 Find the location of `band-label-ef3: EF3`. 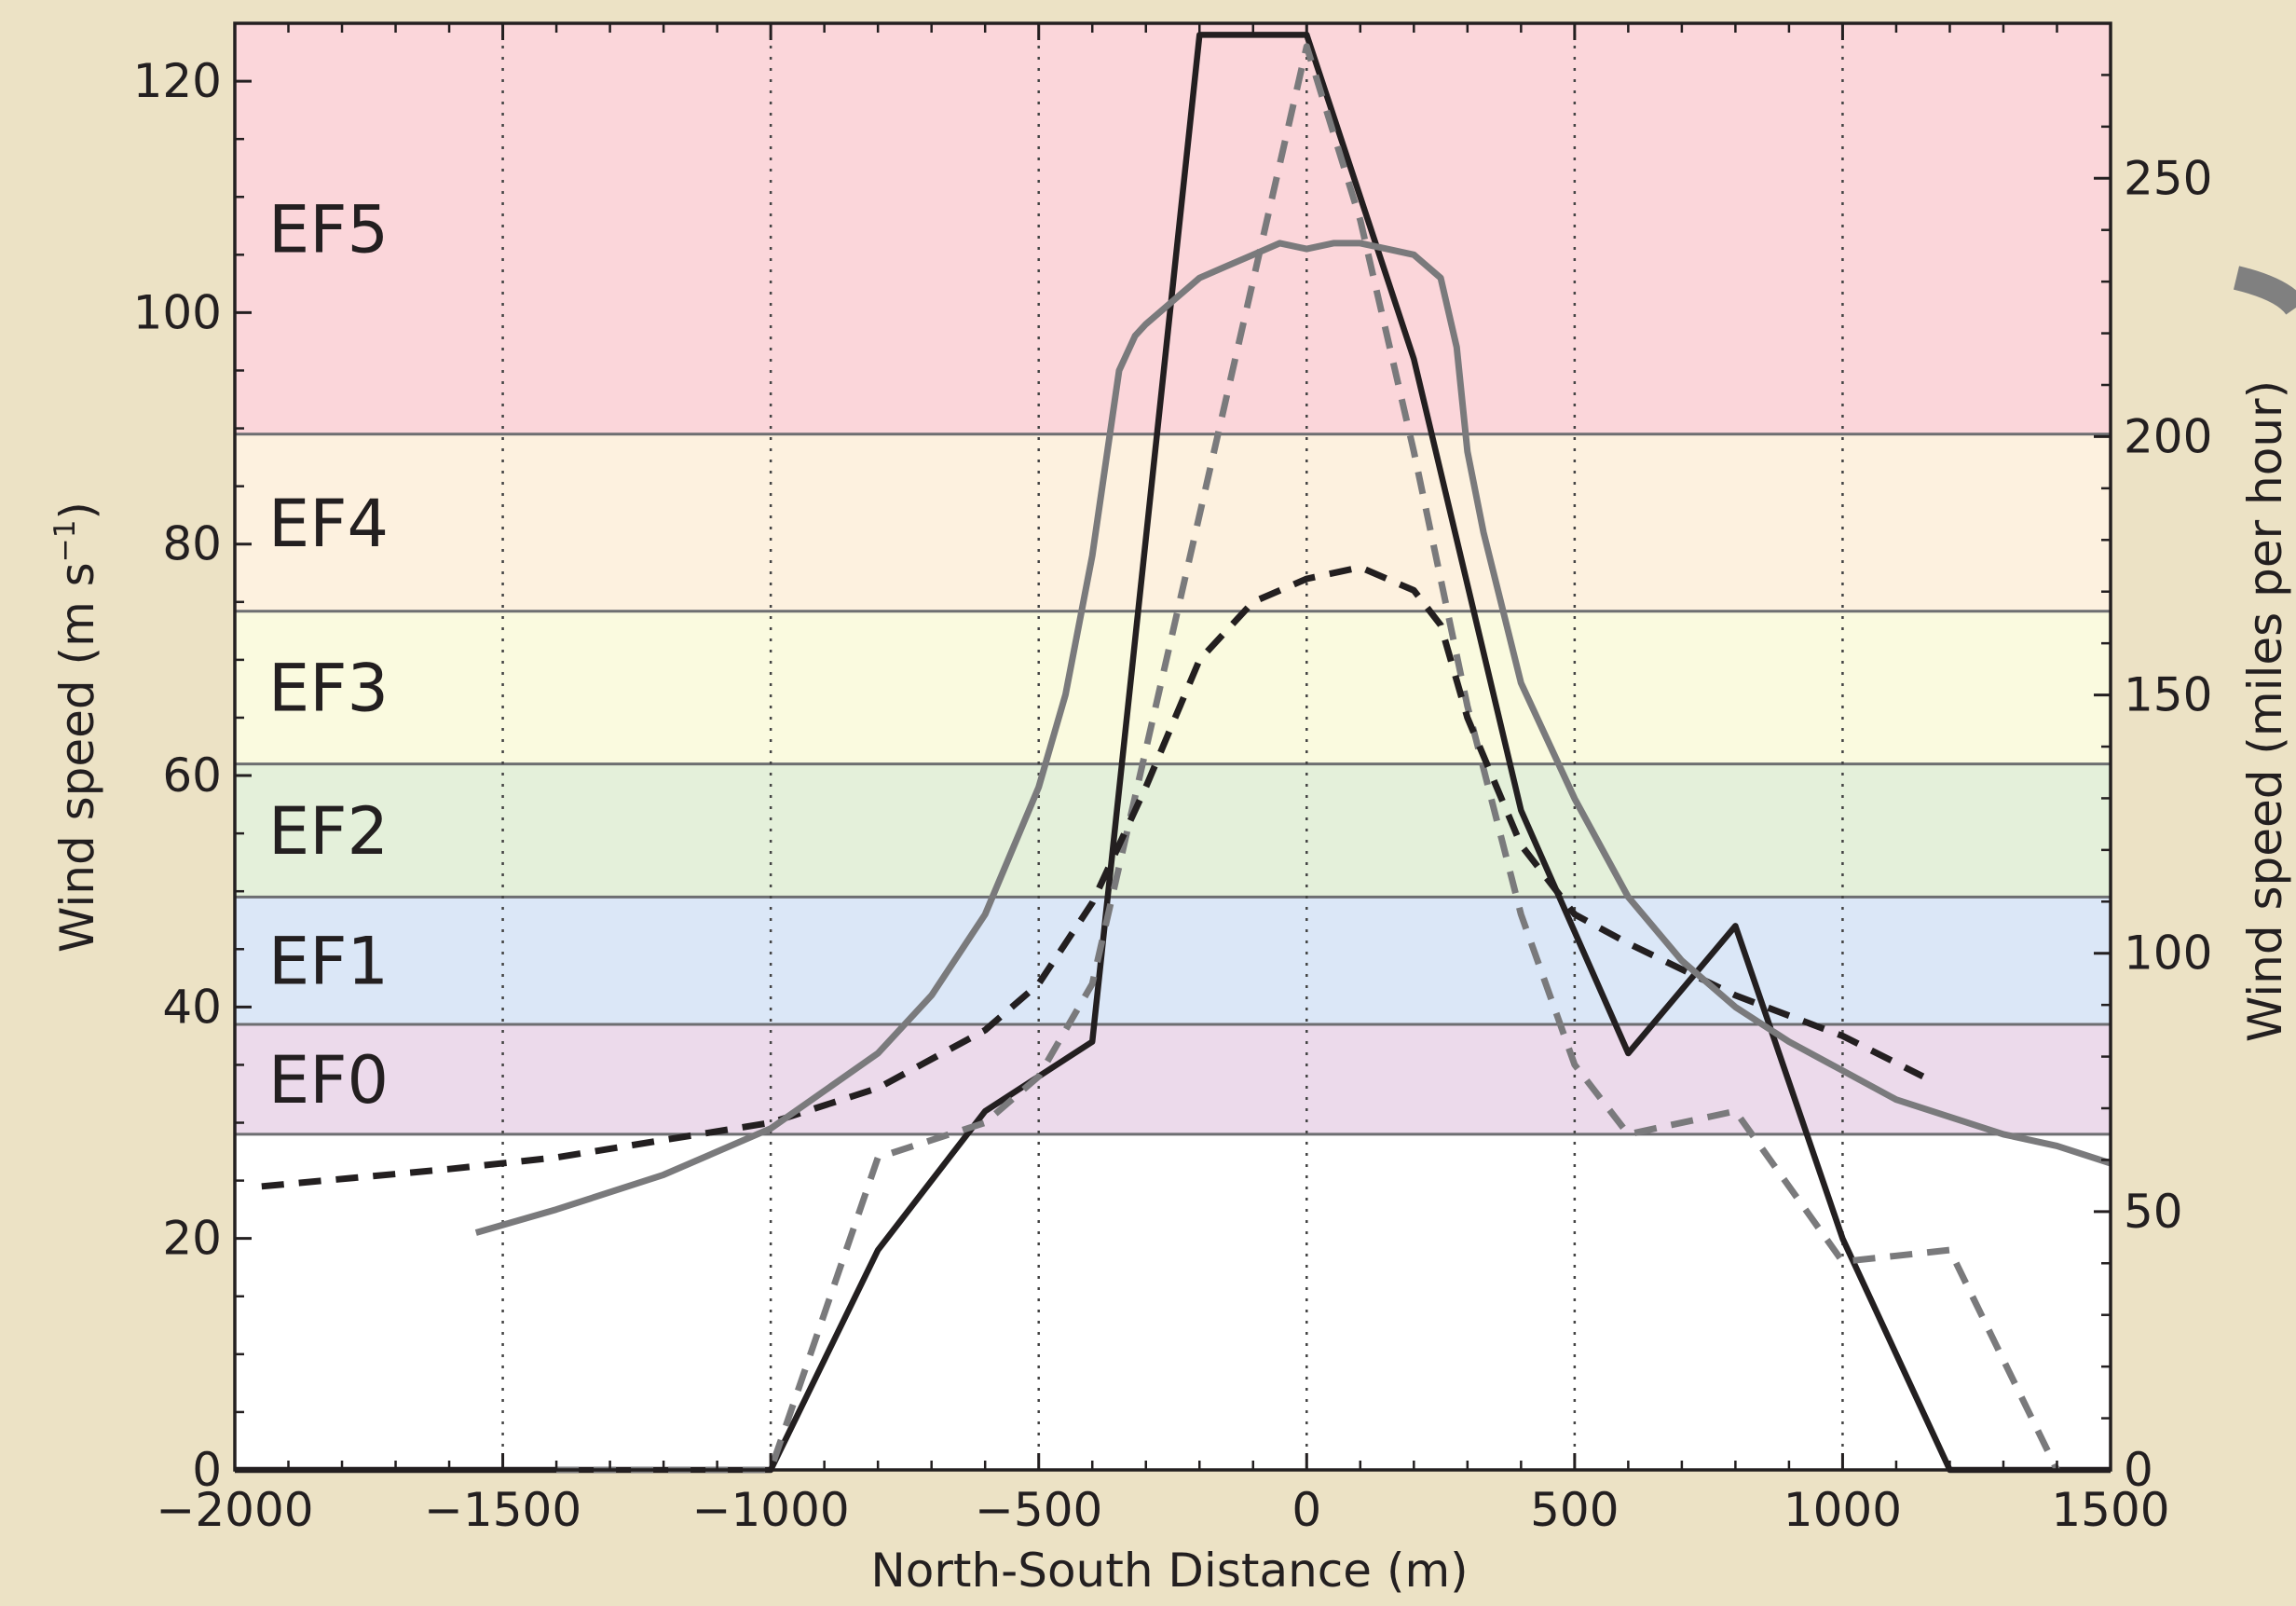

band-label-ef3: EF3 is located at coordinates (328, 689).